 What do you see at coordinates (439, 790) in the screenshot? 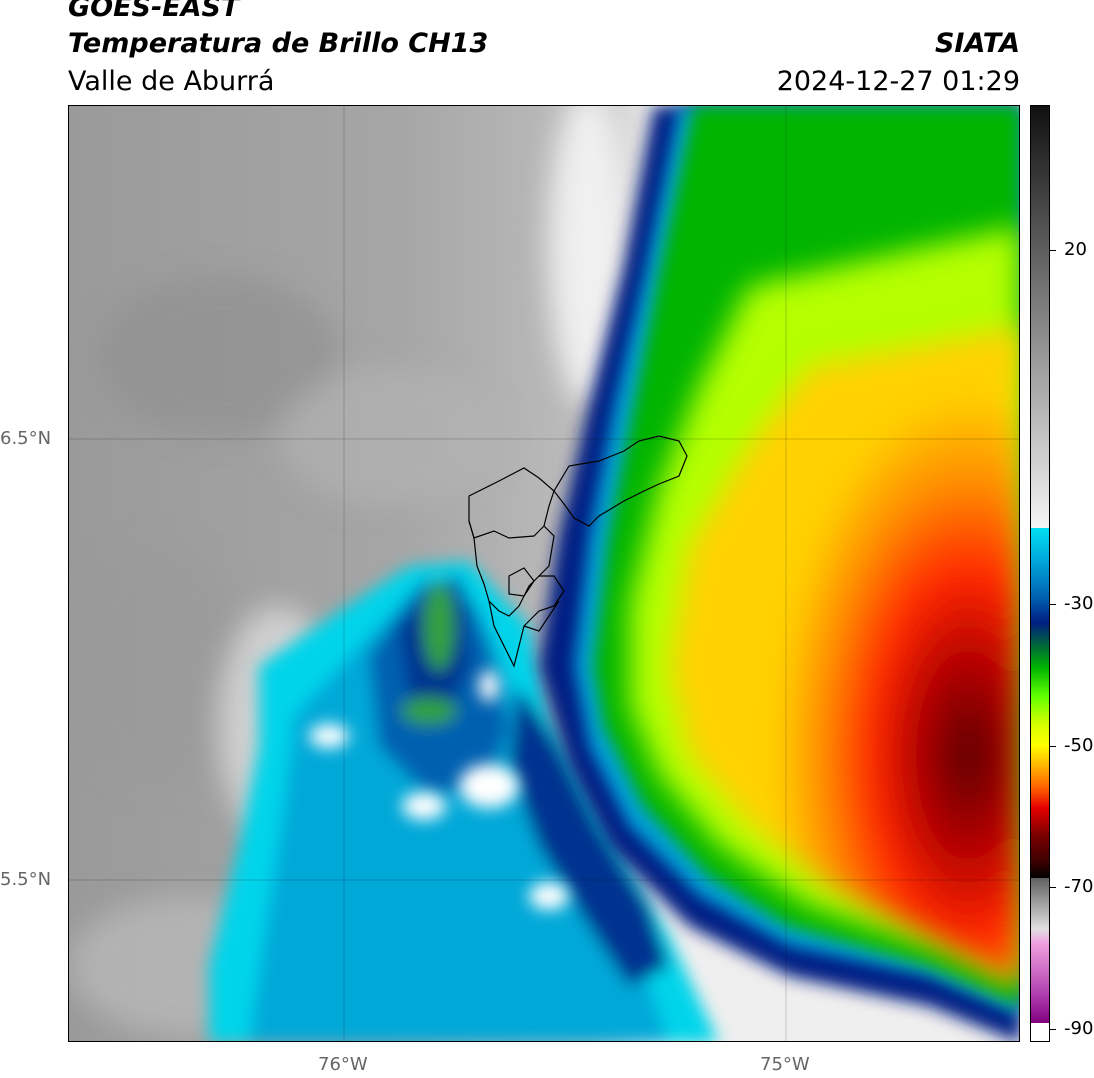
I see `clear-patches` at bounding box center [439, 790].